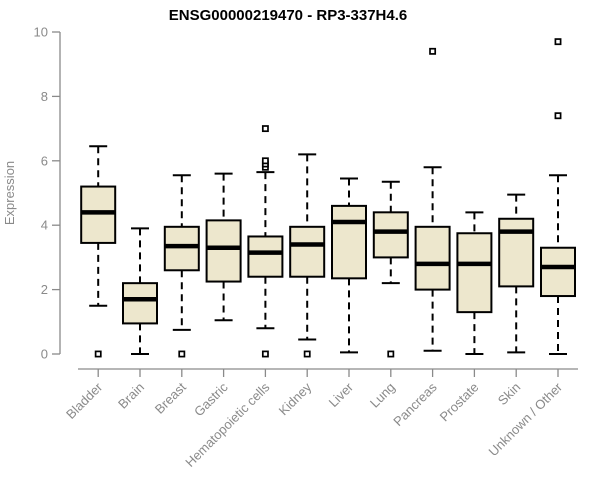  Describe the element at coordinates (307, 354) in the screenshot. I see `outlier-point-kidney` at that location.